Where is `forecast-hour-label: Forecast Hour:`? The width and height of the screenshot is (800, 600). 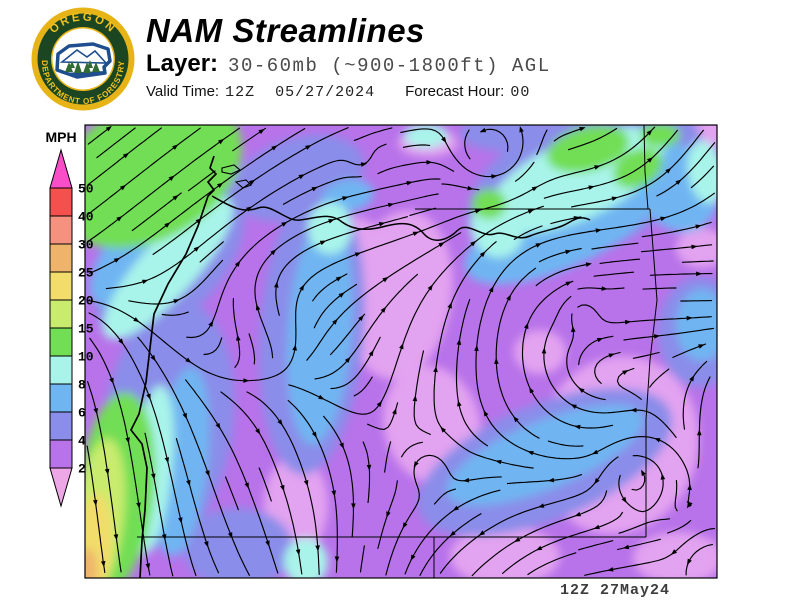 forecast-hour-label: Forecast Hour: is located at coordinates (455, 91).